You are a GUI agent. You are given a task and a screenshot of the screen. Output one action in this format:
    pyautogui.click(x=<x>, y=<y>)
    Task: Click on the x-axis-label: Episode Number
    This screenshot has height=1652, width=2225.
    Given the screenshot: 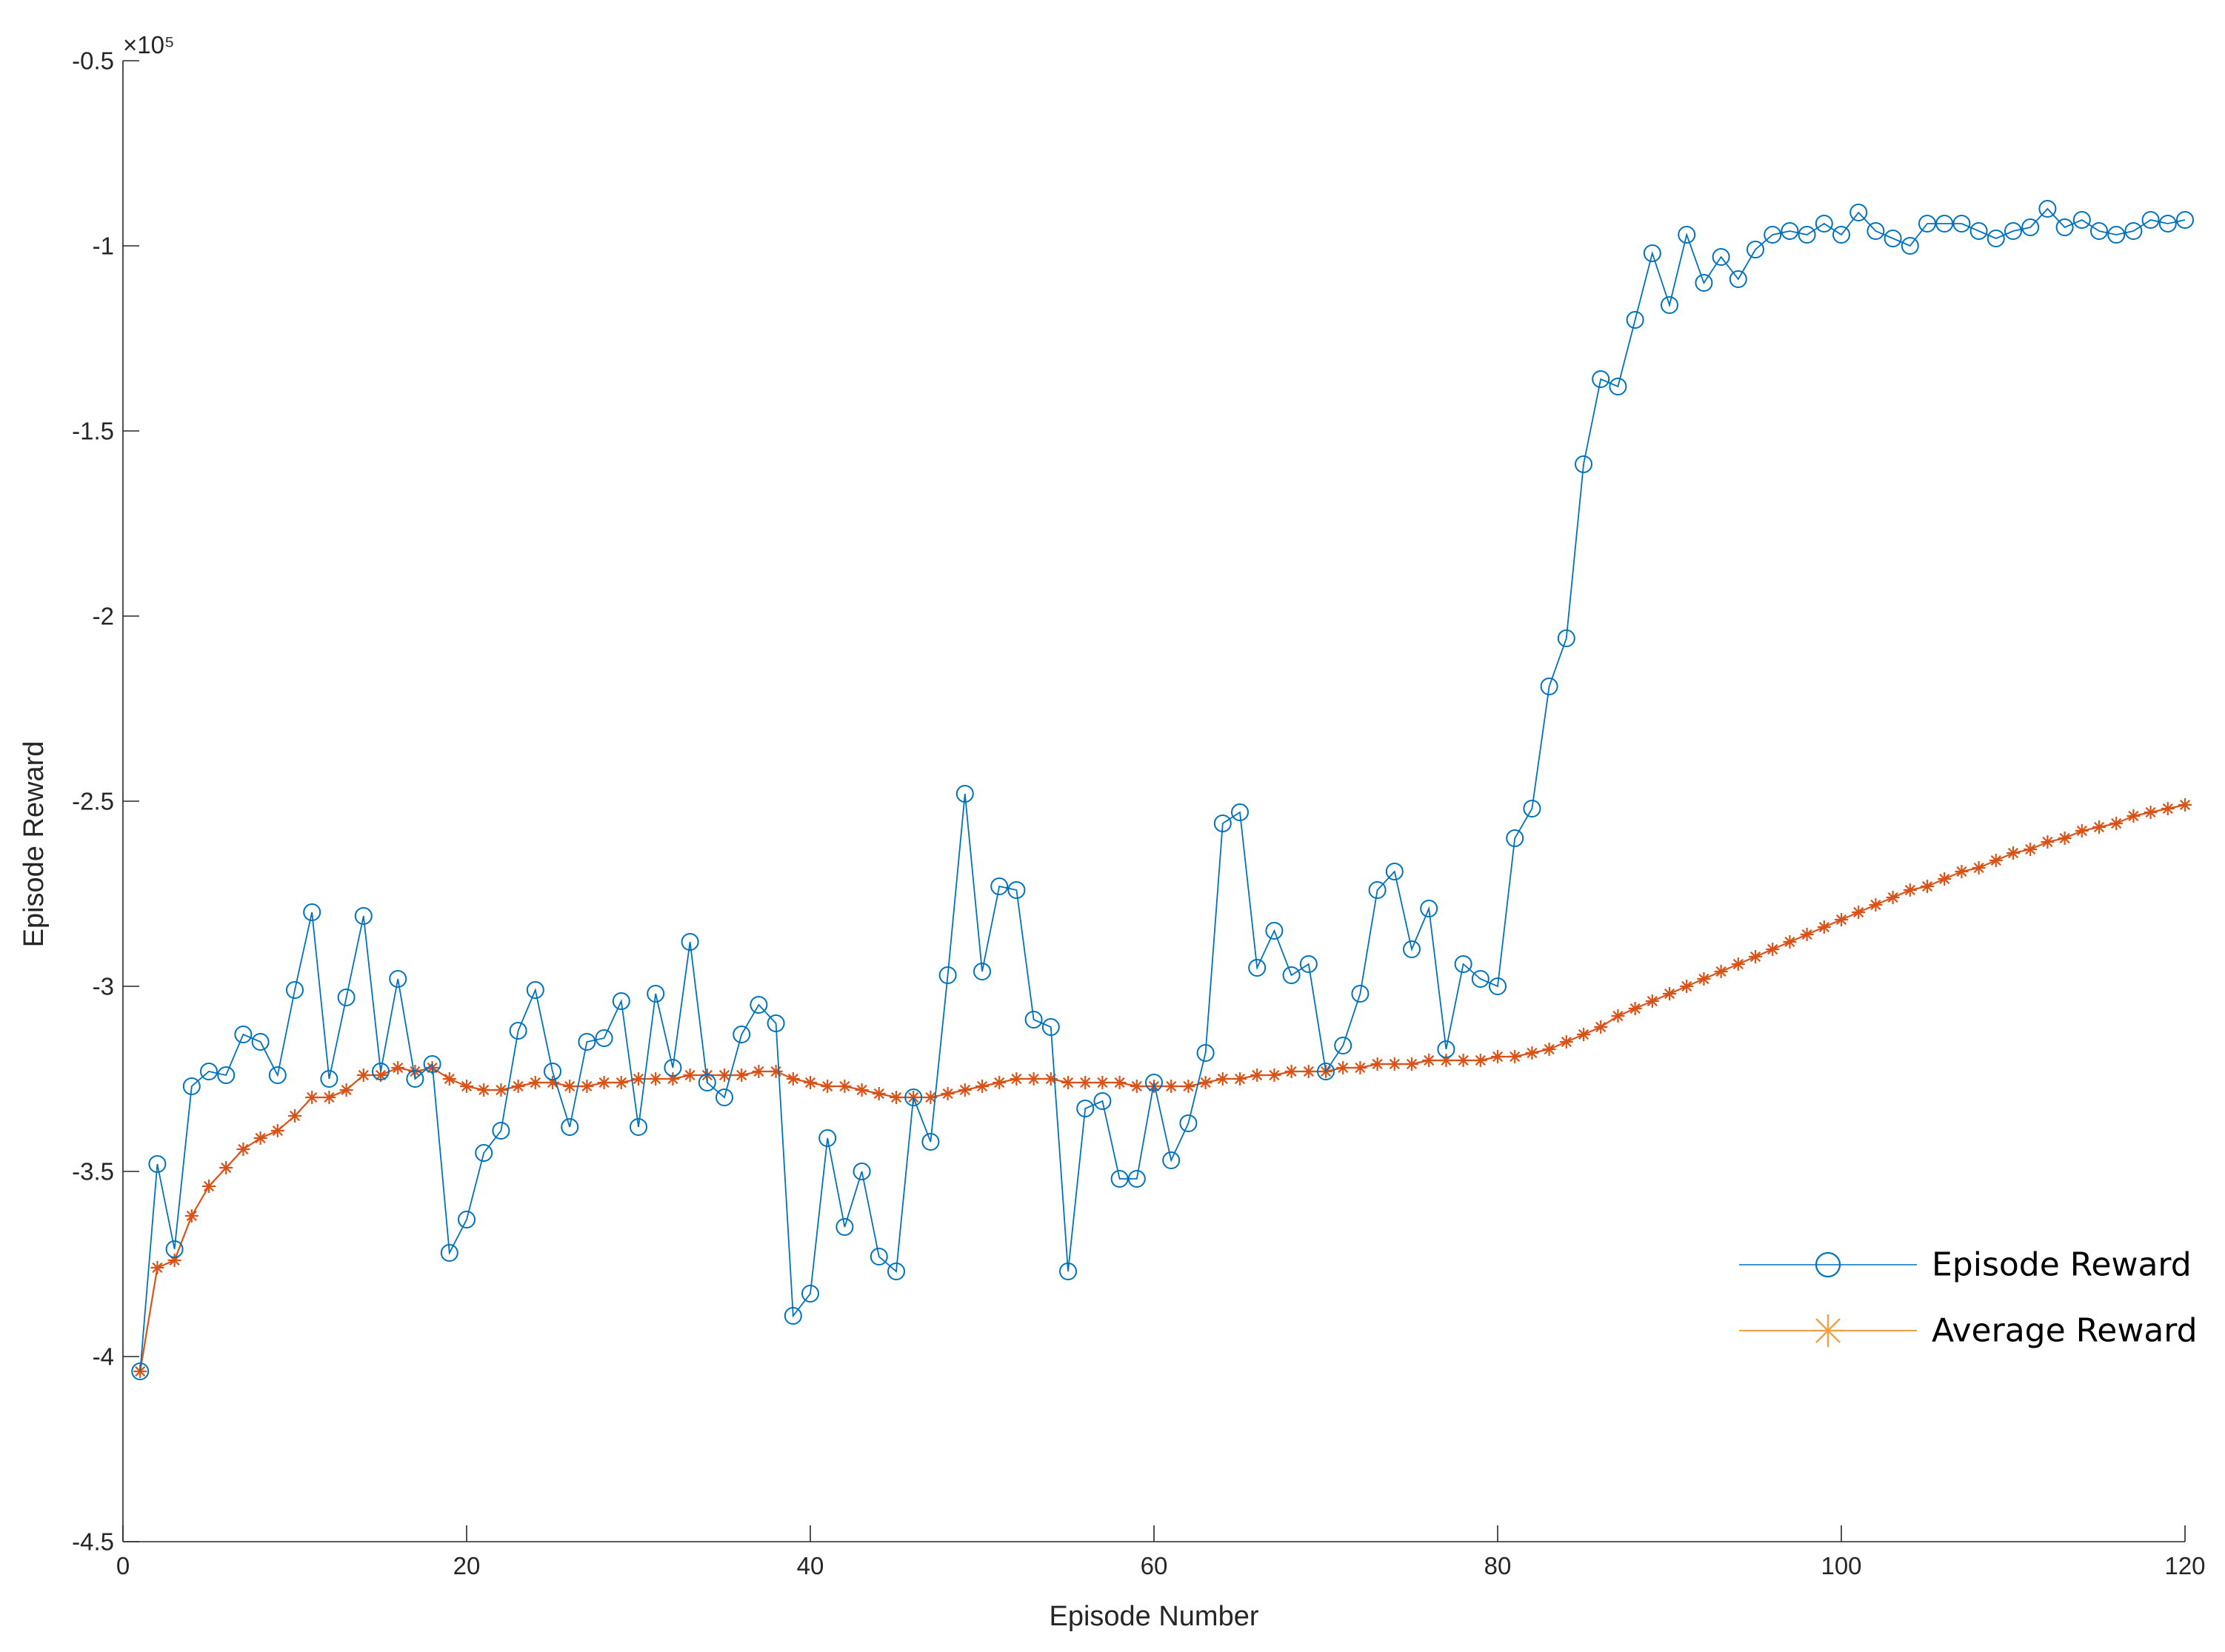 What is the action you would take?
    pyautogui.click(x=1153, y=1617)
    